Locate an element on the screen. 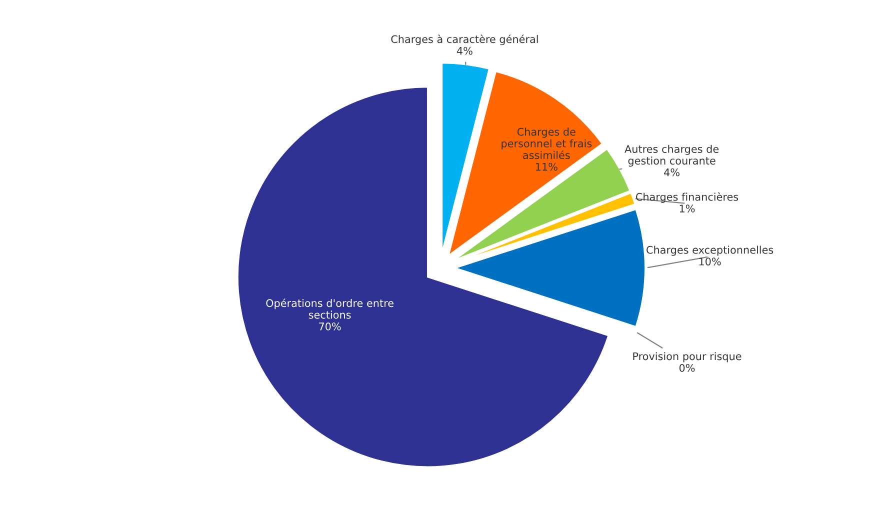 The width and height of the screenshot is (877, 507). data-label: 10% is located at coordinates (710, 262).